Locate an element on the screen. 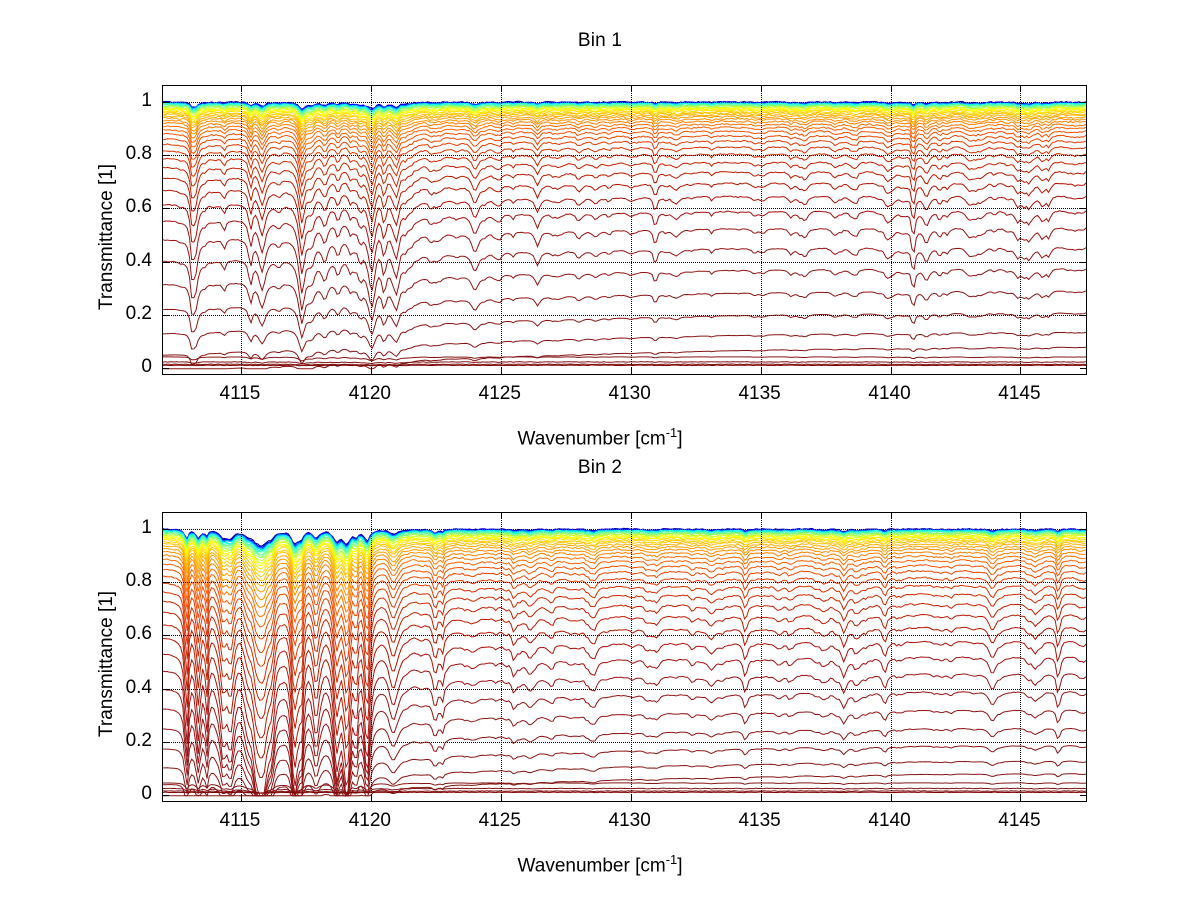 This screenshot has height=901, width=1200. y-tick-label: 0.6 is located at coordinates (138, 634).